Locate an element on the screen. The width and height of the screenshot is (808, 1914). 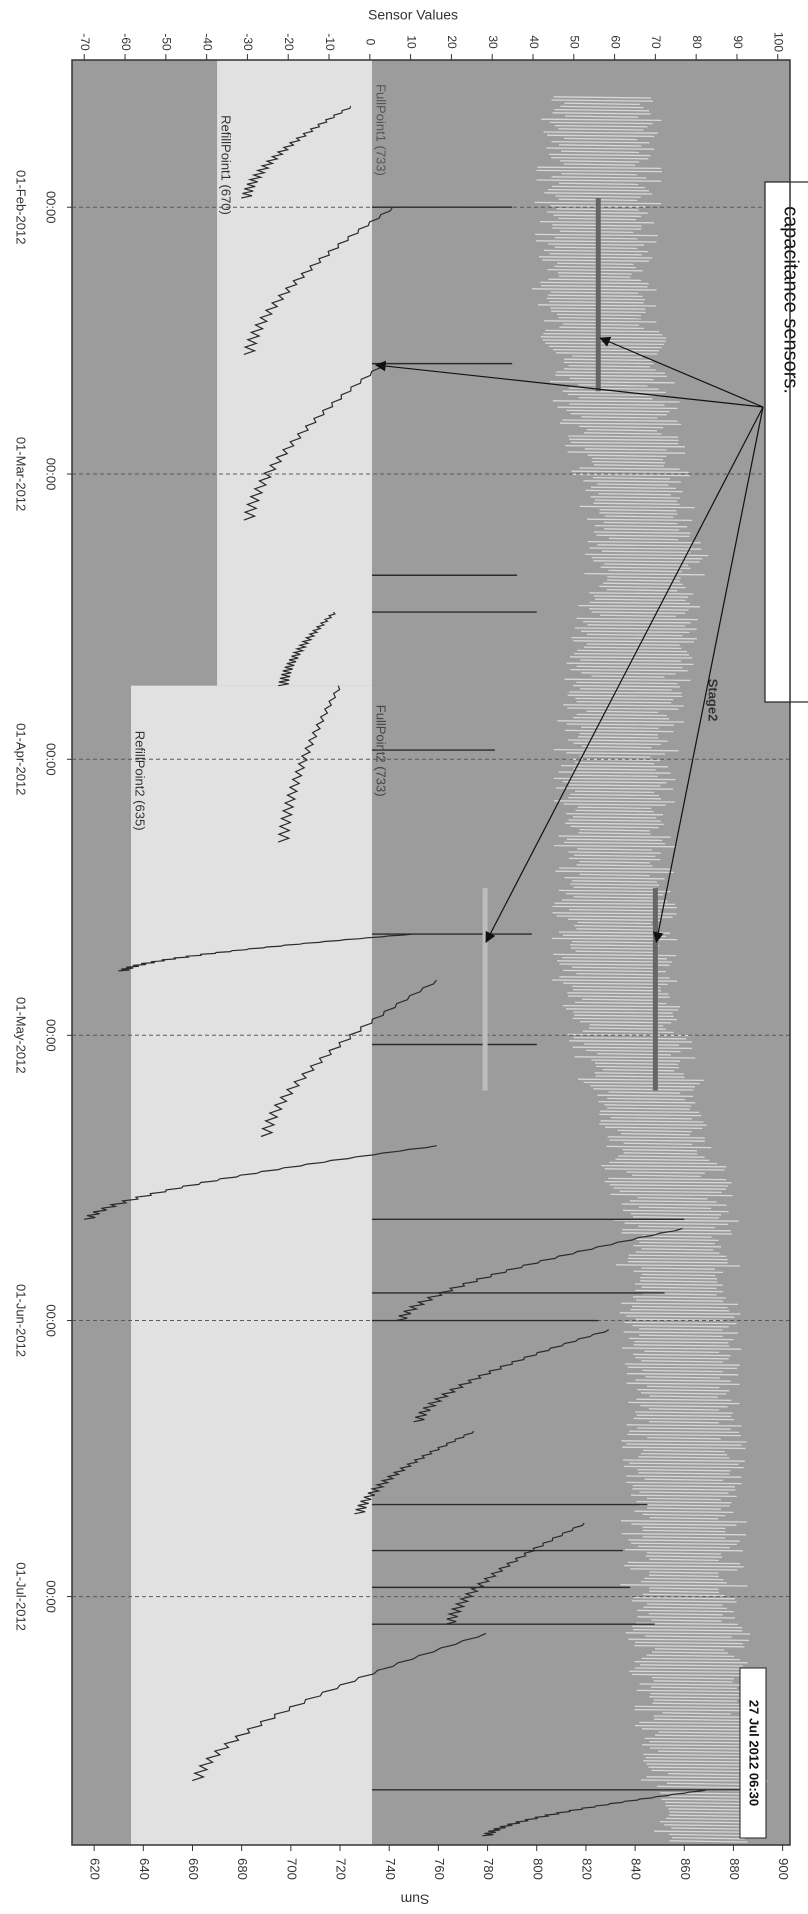
date-tick-time: 00:00 is located at coordinates (51, 474).